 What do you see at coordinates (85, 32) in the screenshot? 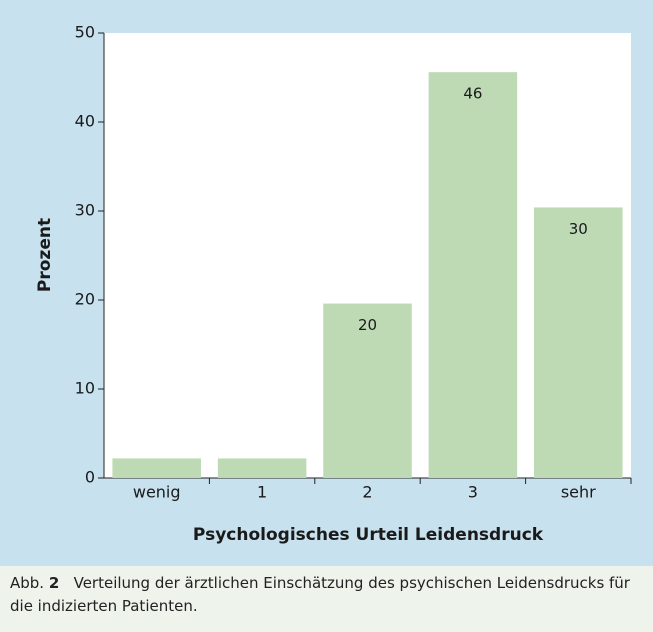
I see `y-tick-label: 50` at bounding box center [85, 32].